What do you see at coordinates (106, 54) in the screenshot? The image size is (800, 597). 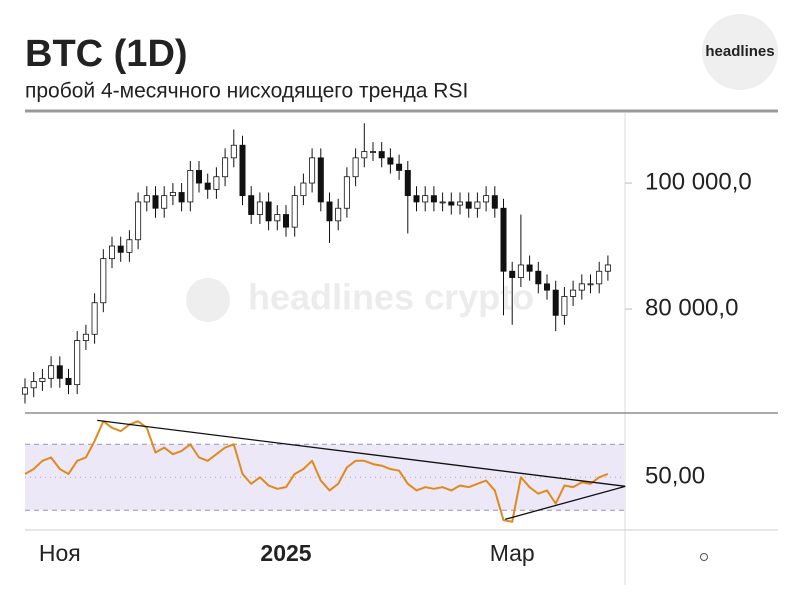 I see `chart-title: BTC (1D)` at bounding box center [106, 54].